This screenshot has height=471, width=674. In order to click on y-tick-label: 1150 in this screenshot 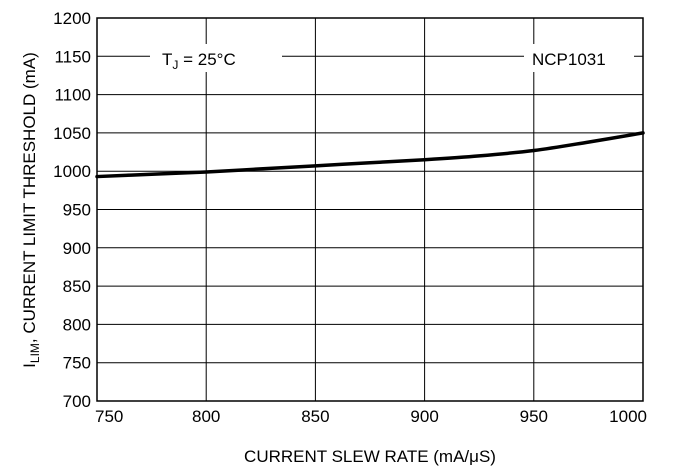, I will do `click(72, 56)`.